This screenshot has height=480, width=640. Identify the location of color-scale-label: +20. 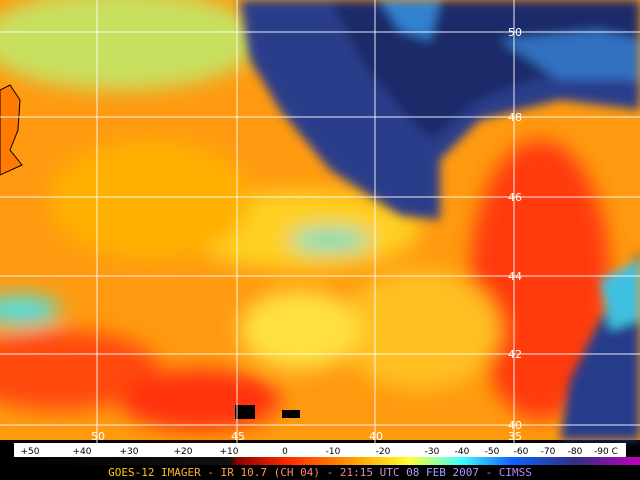
(183, 452).